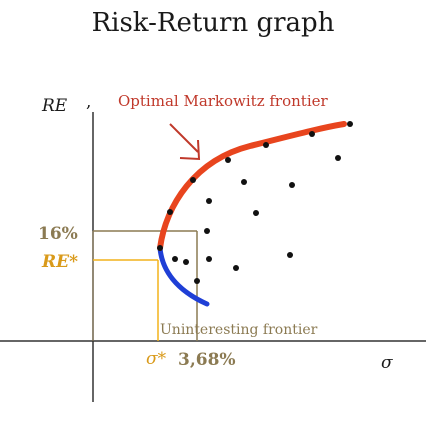  What do you see at coordinates (387, 363) in the screenshot?
I see `x-axis-label: σ` at bounding box center [387, 363].